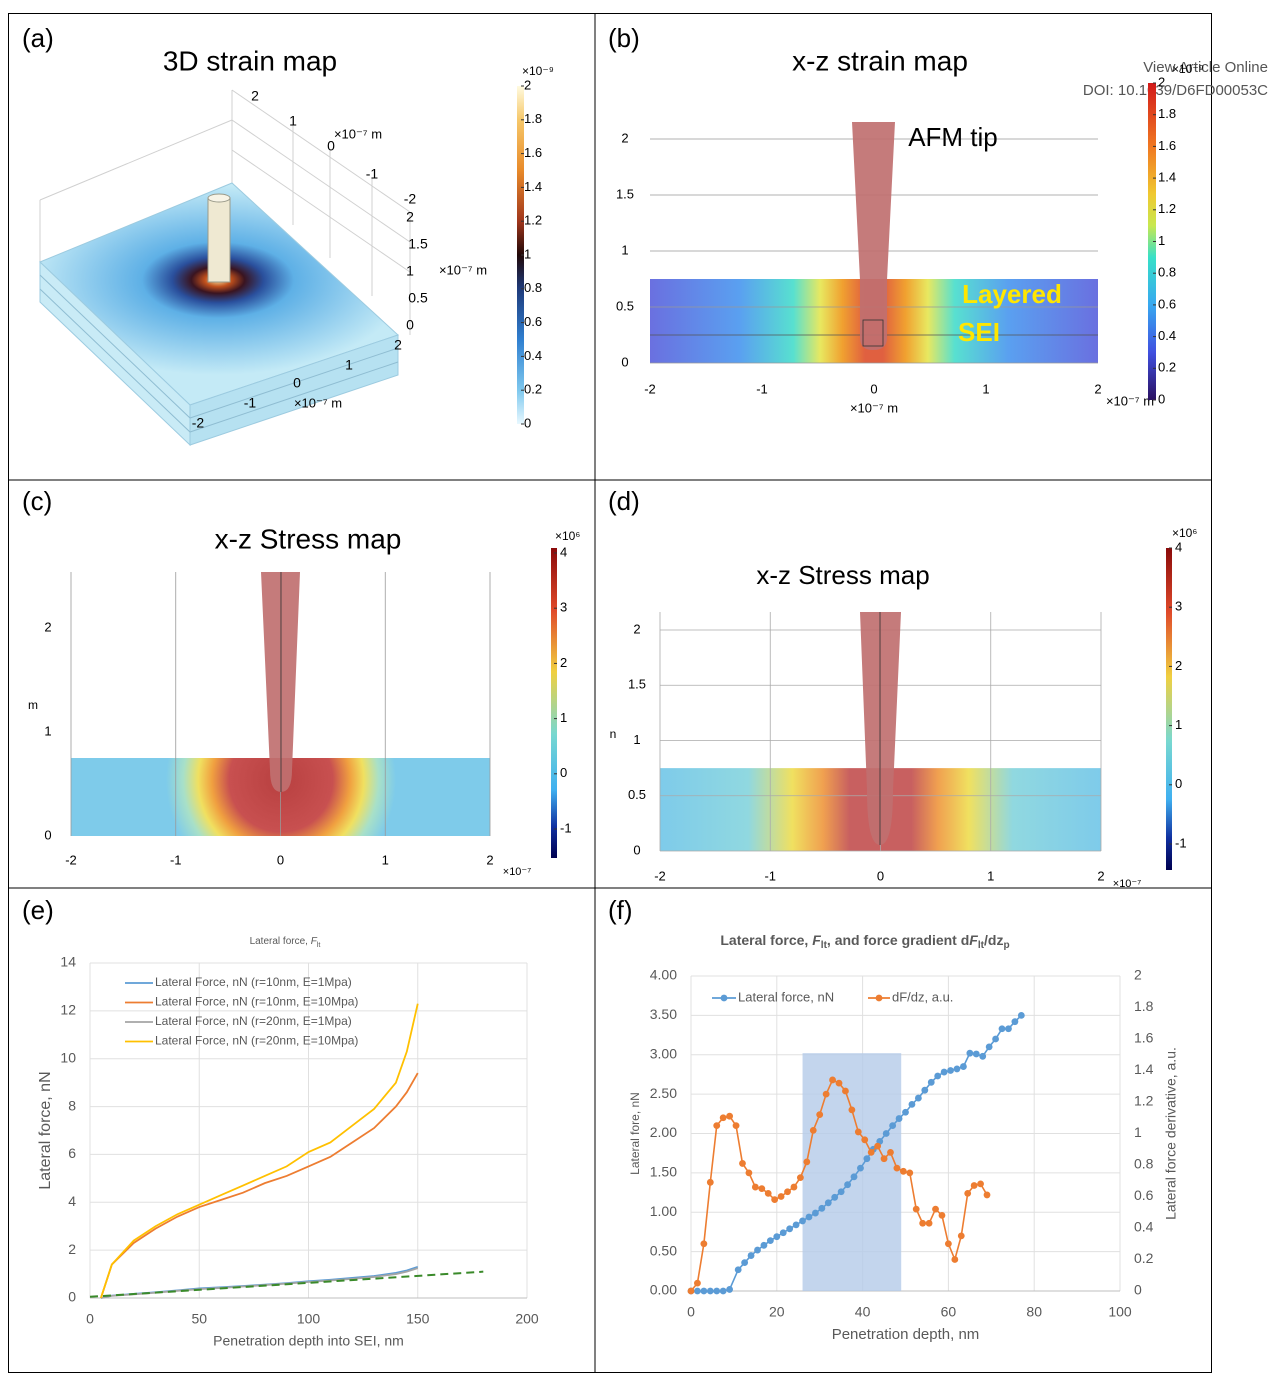  Describe the element at coordinates (1167, 335) in the screenshot. I see `colorbar-tick-label: 0.4` at that location.